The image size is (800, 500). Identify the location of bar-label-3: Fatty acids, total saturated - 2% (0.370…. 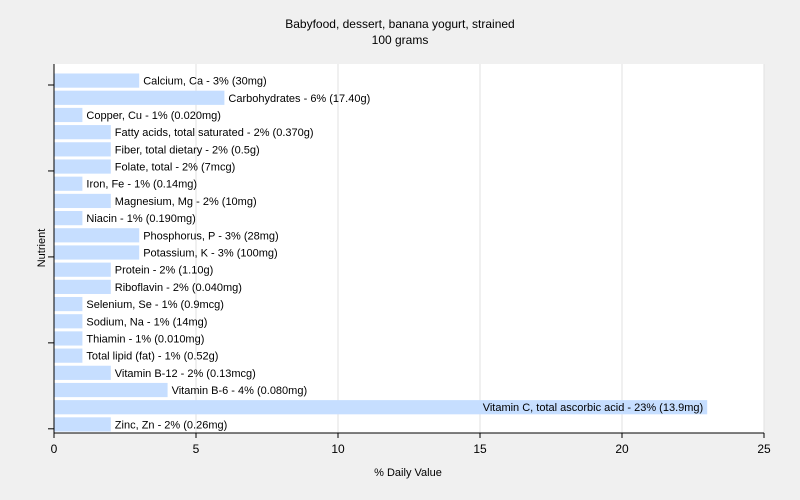
(214, 133).